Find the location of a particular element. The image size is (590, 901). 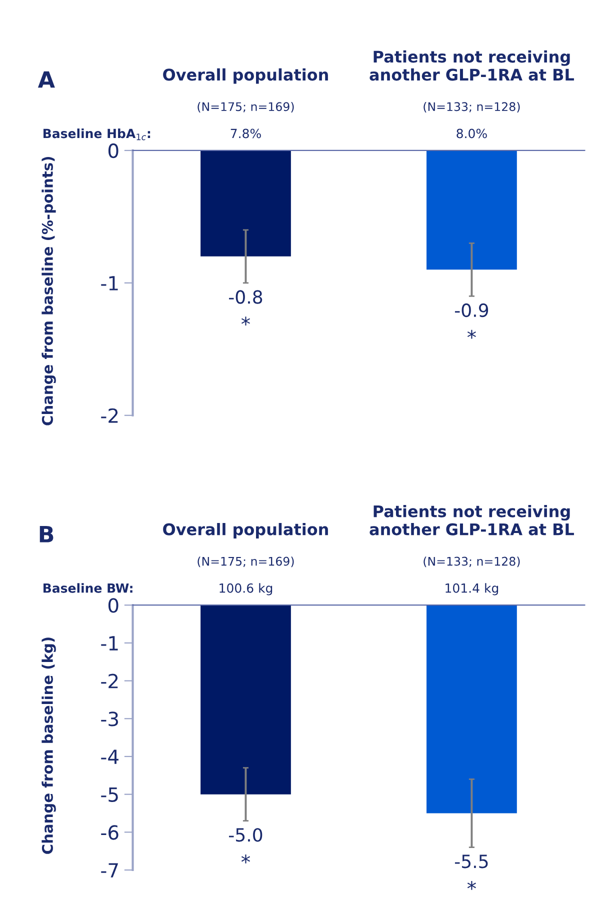

y-tick-label: -6 is located at coordinates (109, 832).